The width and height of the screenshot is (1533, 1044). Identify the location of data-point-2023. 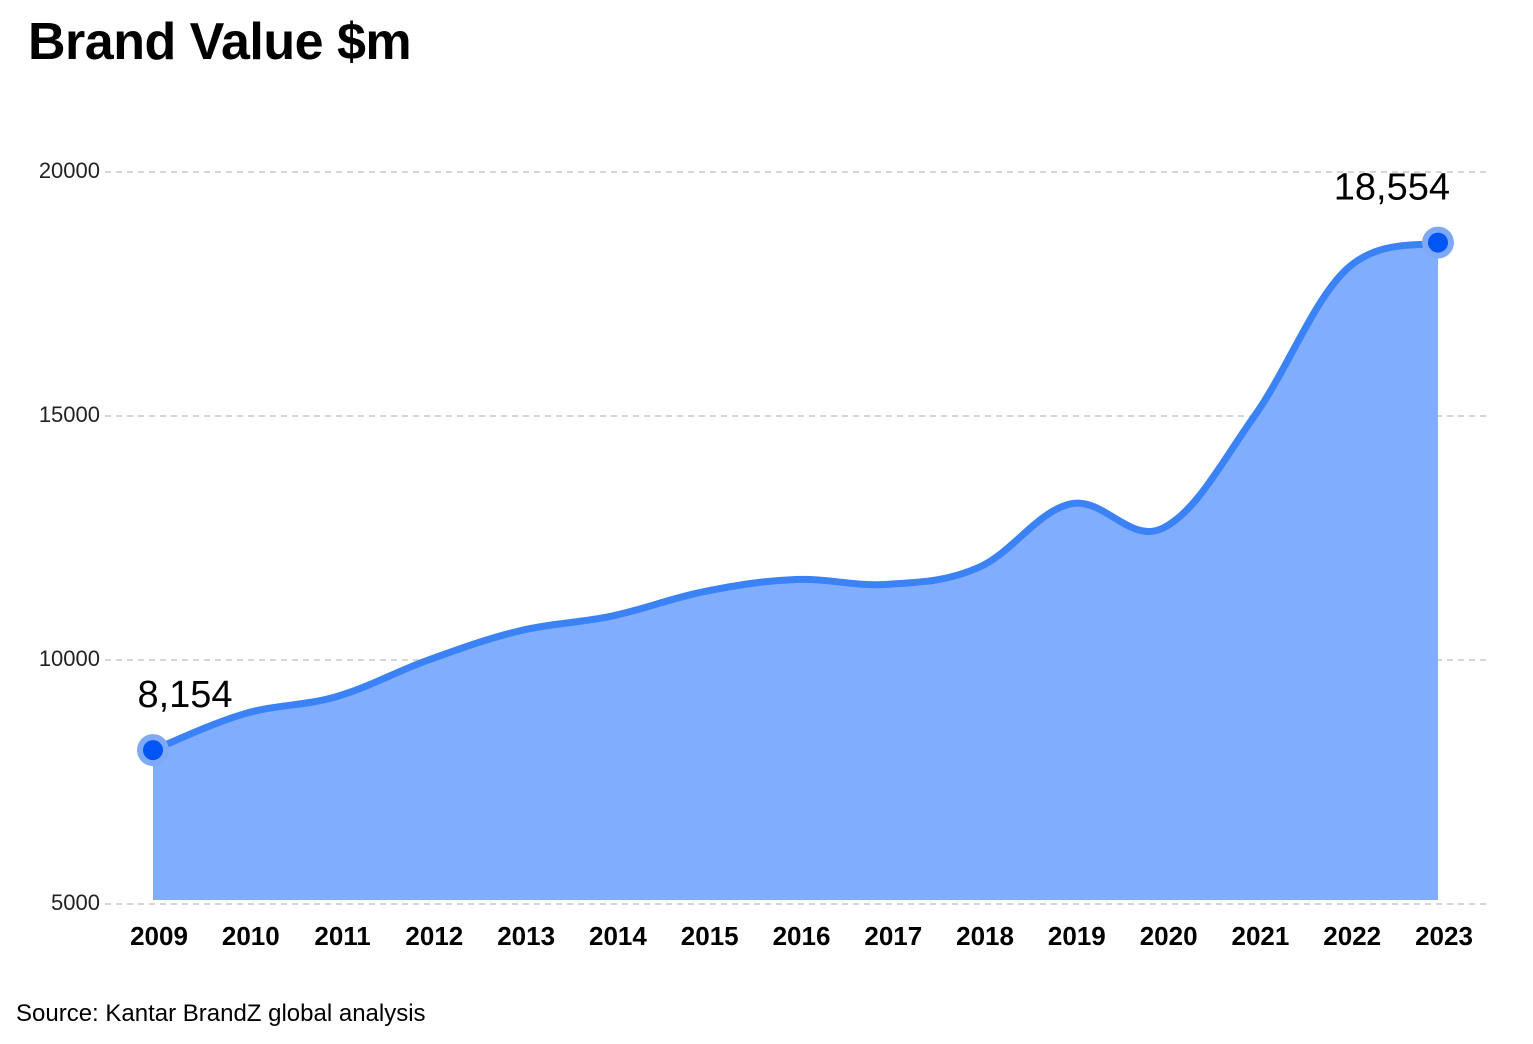
(1438, 242).